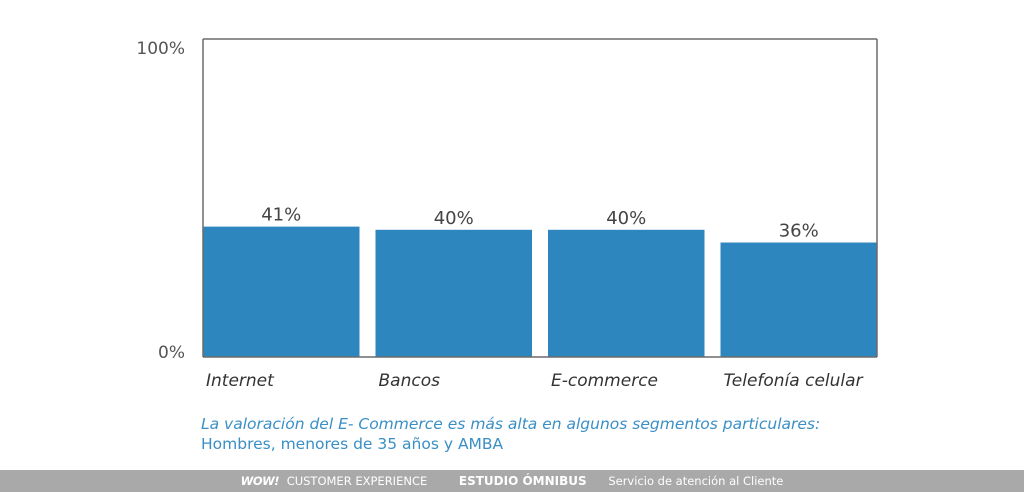 This screenshot has height=492, width=1024. I want to click on y-tick-label-min: 0%, so click(171, 353).